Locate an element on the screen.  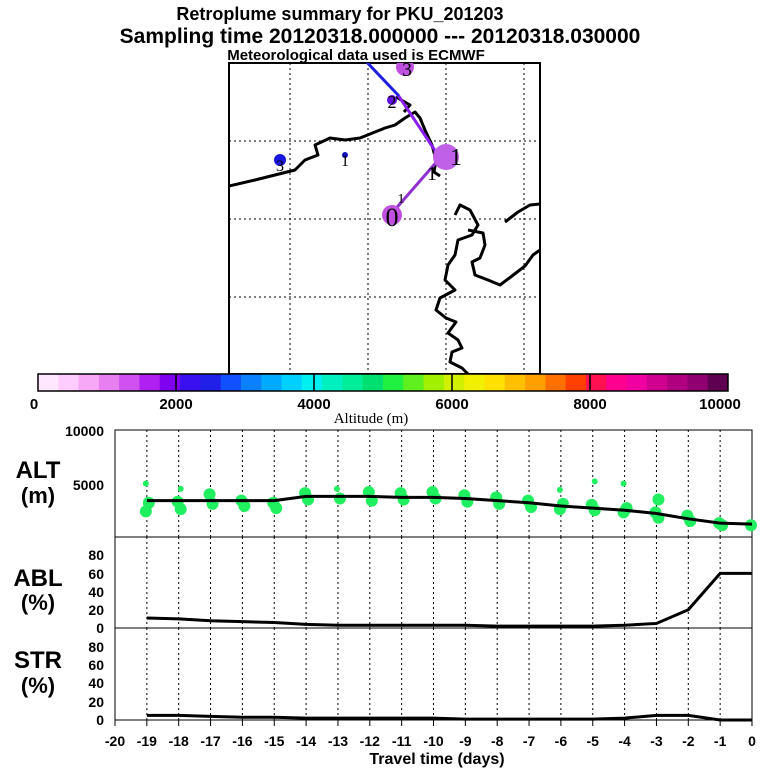
str-tick-40: 40 is located at coordinates (96, 683).